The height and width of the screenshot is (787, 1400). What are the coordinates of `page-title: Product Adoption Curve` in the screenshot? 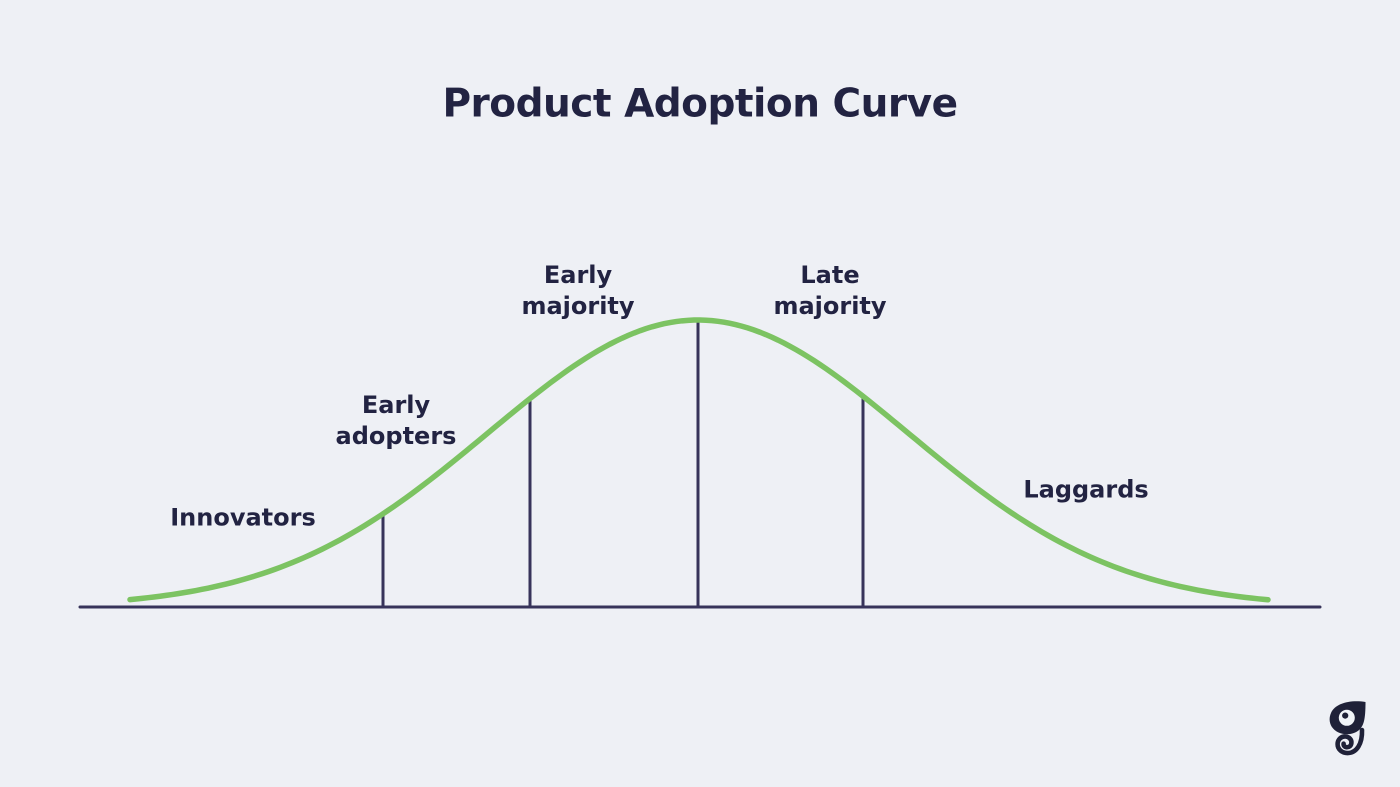 It's located at (700, 104).